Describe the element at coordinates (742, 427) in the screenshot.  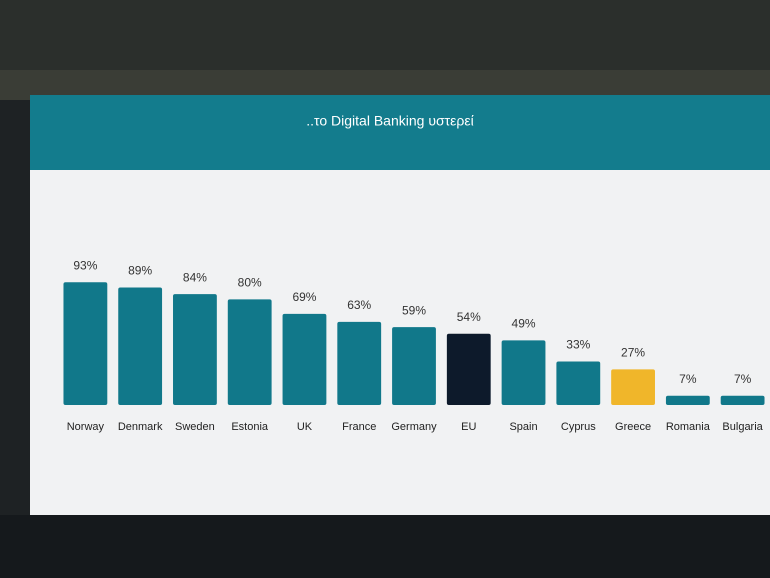
I see `x-tick-label: Bulgaria` at that location.